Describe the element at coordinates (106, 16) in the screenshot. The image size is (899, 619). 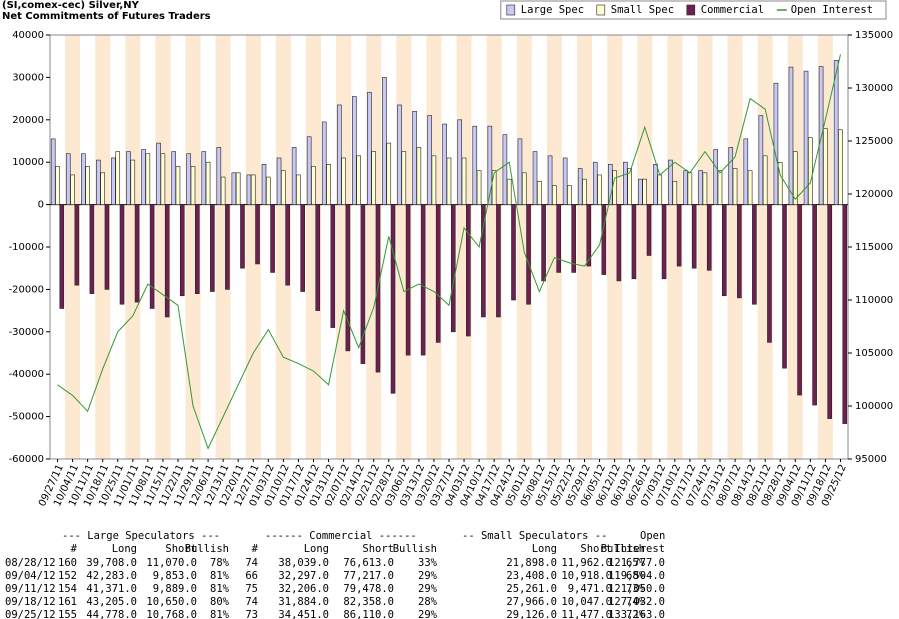
I see `chart-subtitle: Net Commitments of Futures Traders` at that location.